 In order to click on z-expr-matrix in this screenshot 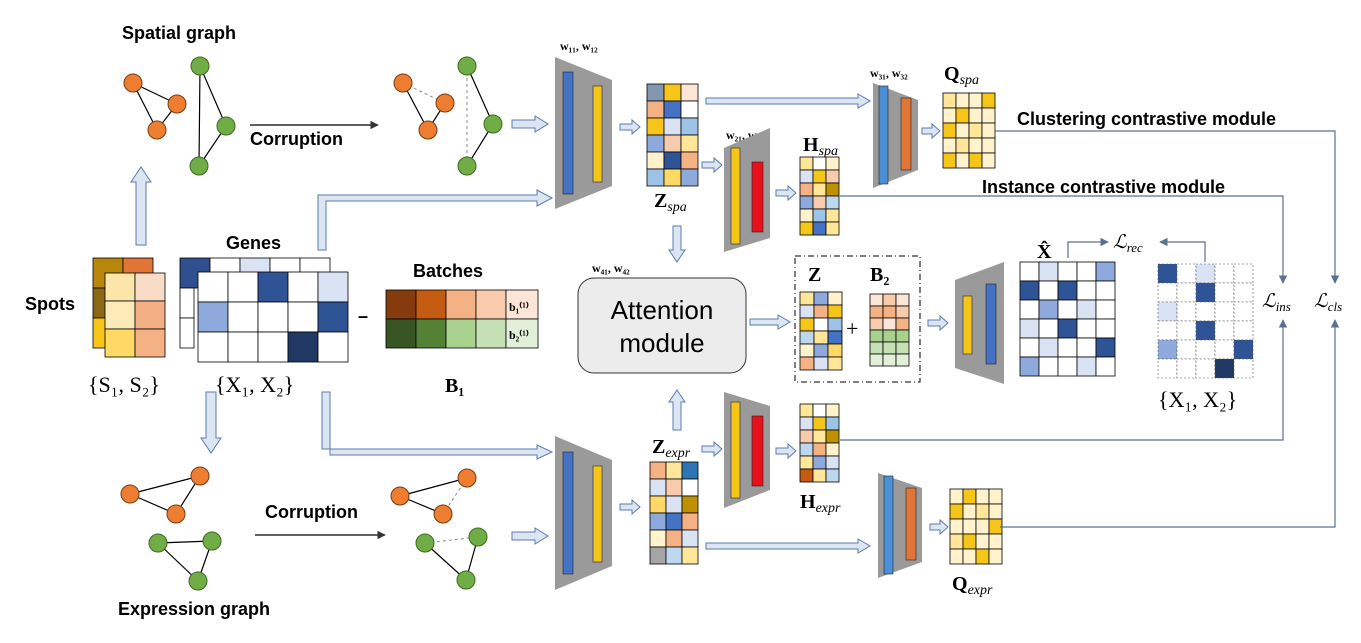, I will do `click(674, 513)`.